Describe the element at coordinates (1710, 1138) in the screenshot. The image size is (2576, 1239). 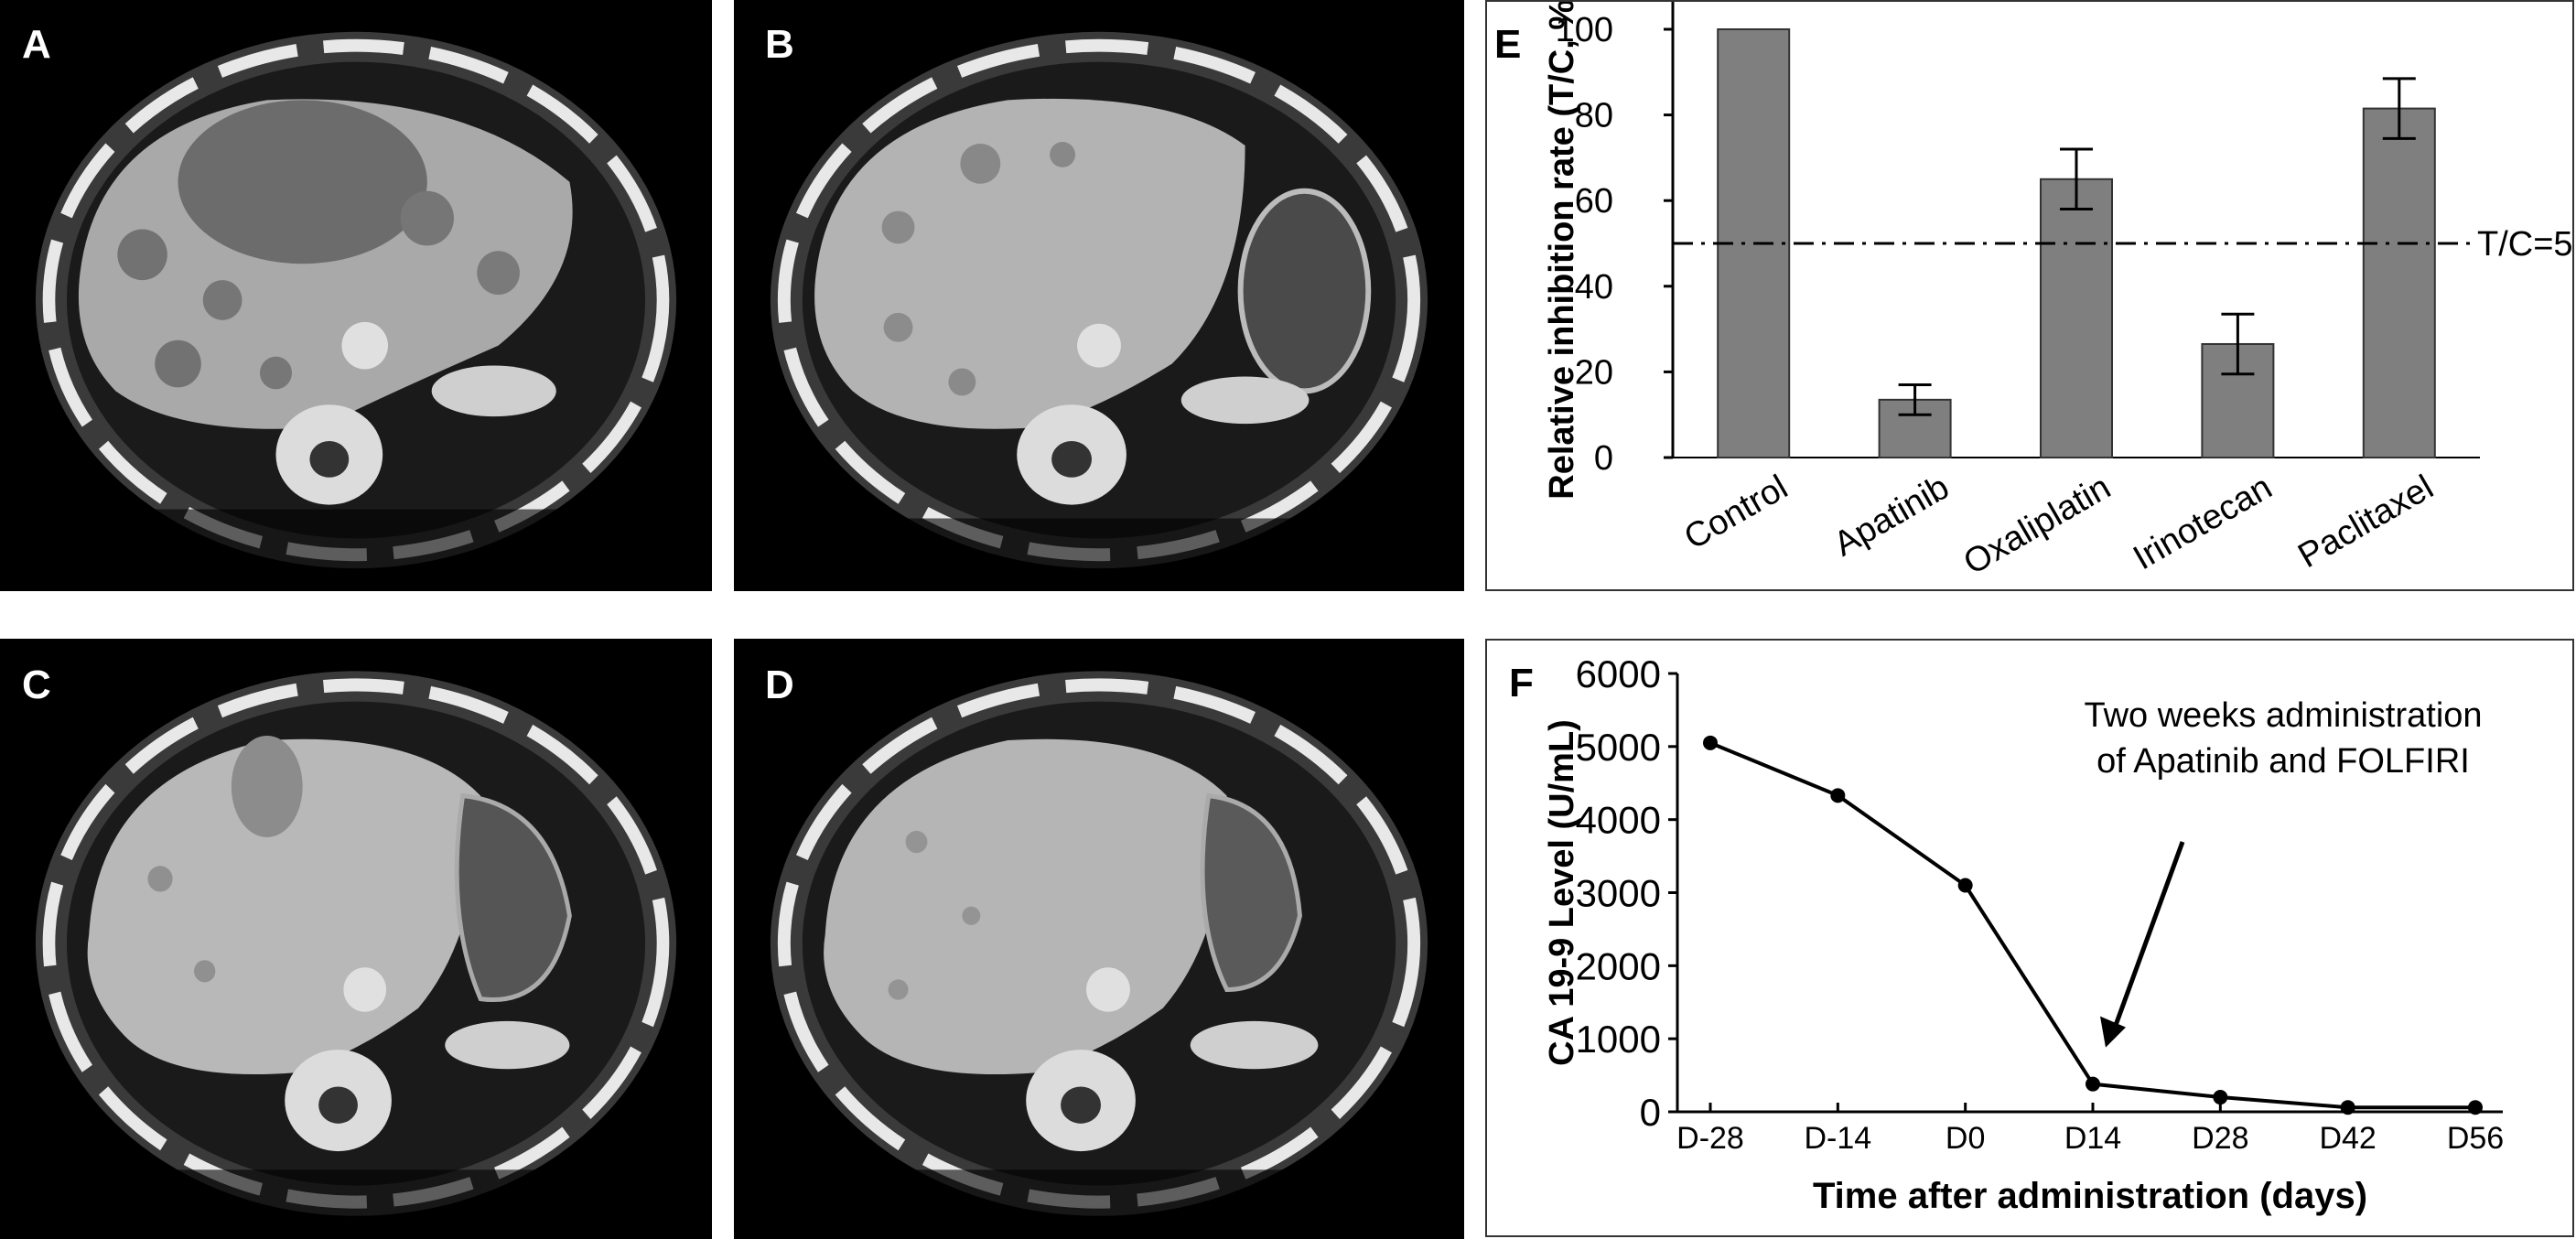
I see `x-tick-label: D-28` at that location.